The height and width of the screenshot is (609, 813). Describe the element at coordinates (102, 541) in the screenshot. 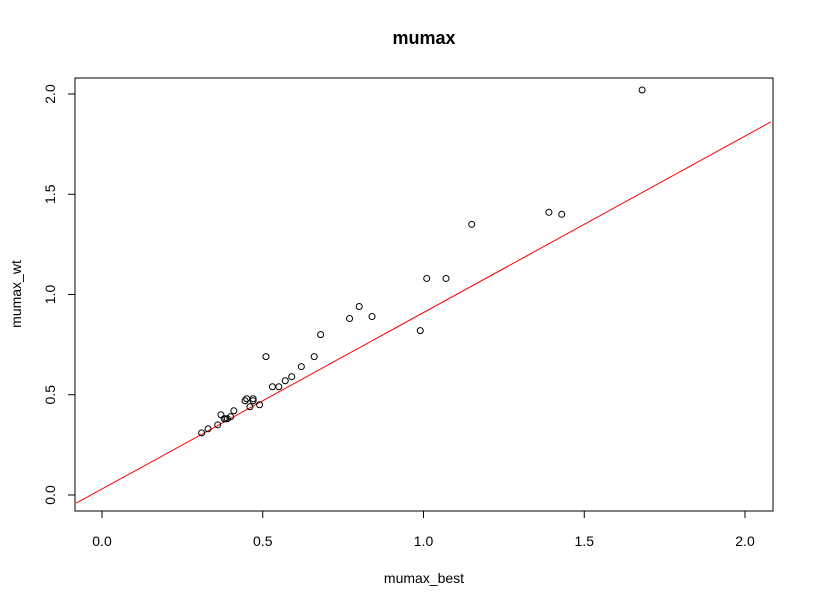

I see `x-tick-label: 0.0` at that location.